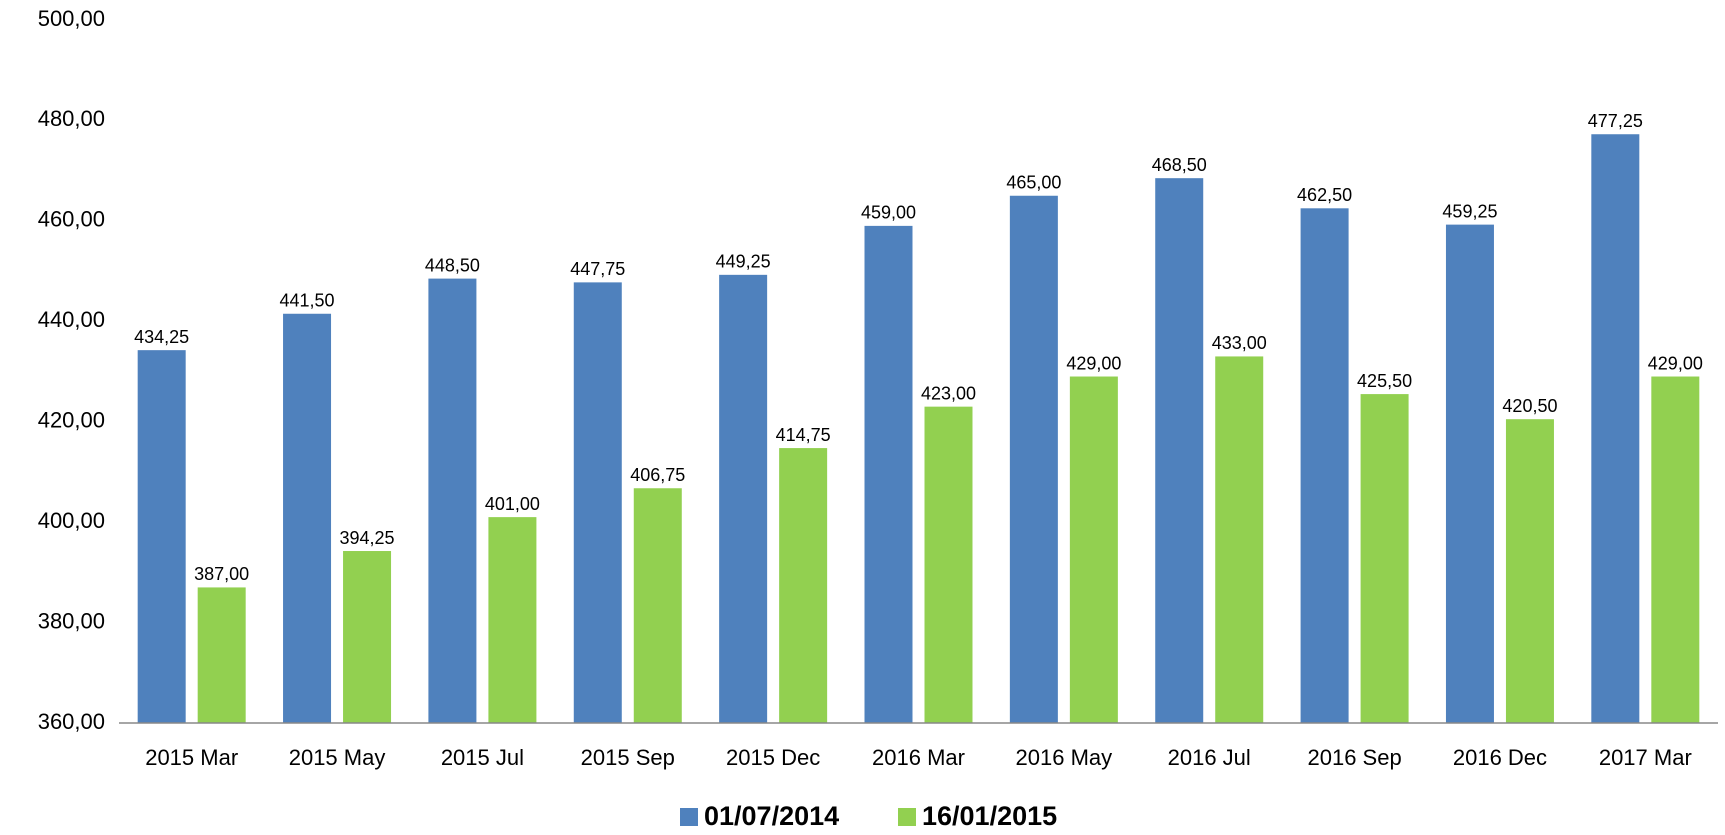 The image size is (1725, 835). Describe the element at coordinates (1239, 343) in the screenshot. I see `value-label: 433,00` at that location.